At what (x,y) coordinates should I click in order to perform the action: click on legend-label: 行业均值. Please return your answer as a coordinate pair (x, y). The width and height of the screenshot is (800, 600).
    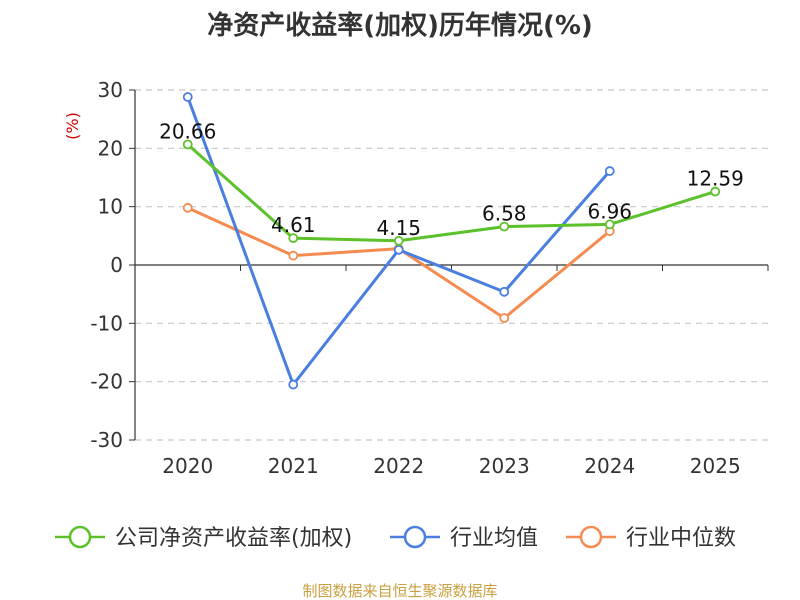
    Looking at the image, I should click on (494, 538).